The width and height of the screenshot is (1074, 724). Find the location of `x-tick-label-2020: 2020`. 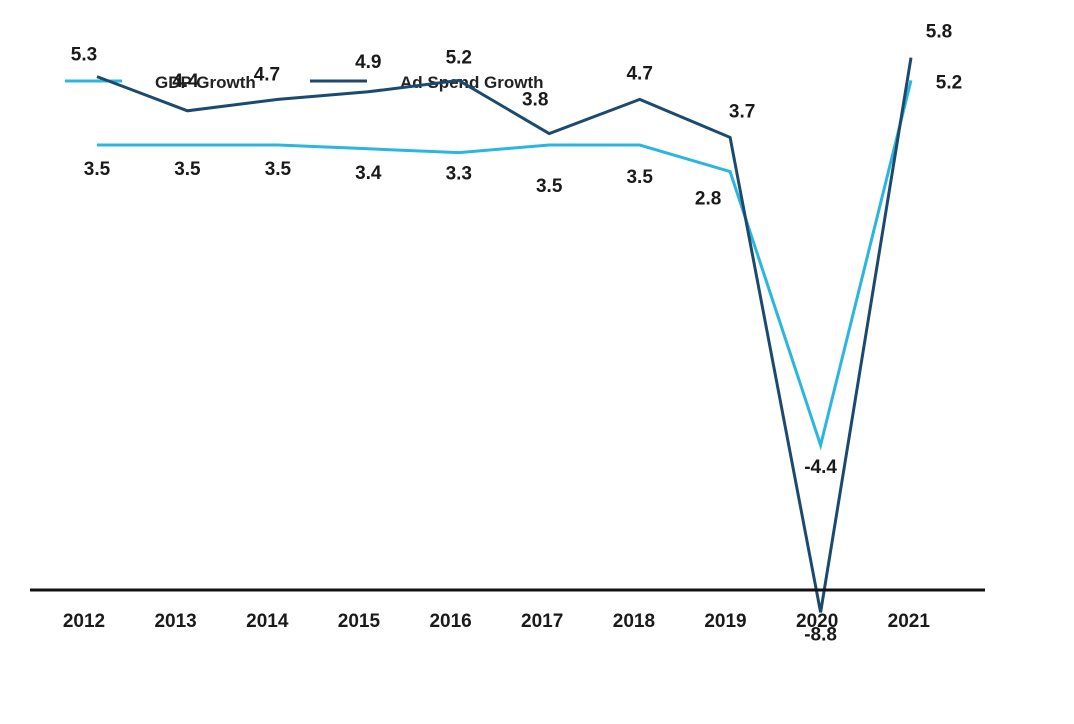

x-tick-label-2020: 2020 is located at coordinates (817, 621).